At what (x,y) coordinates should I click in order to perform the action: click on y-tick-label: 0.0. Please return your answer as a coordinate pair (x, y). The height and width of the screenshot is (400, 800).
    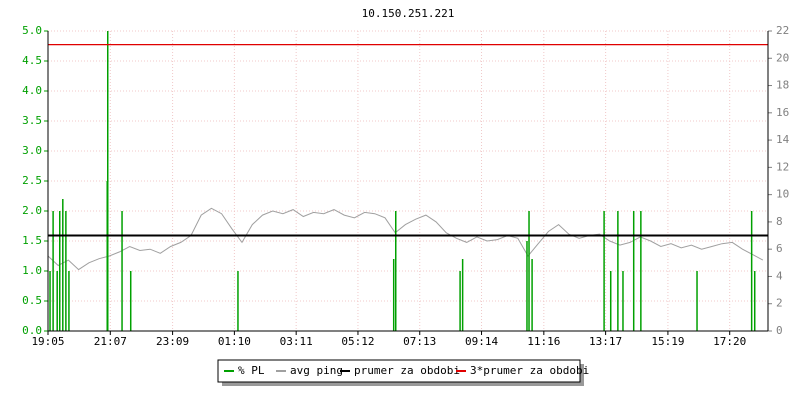
    Looking at the image, I should click on (32, 330).